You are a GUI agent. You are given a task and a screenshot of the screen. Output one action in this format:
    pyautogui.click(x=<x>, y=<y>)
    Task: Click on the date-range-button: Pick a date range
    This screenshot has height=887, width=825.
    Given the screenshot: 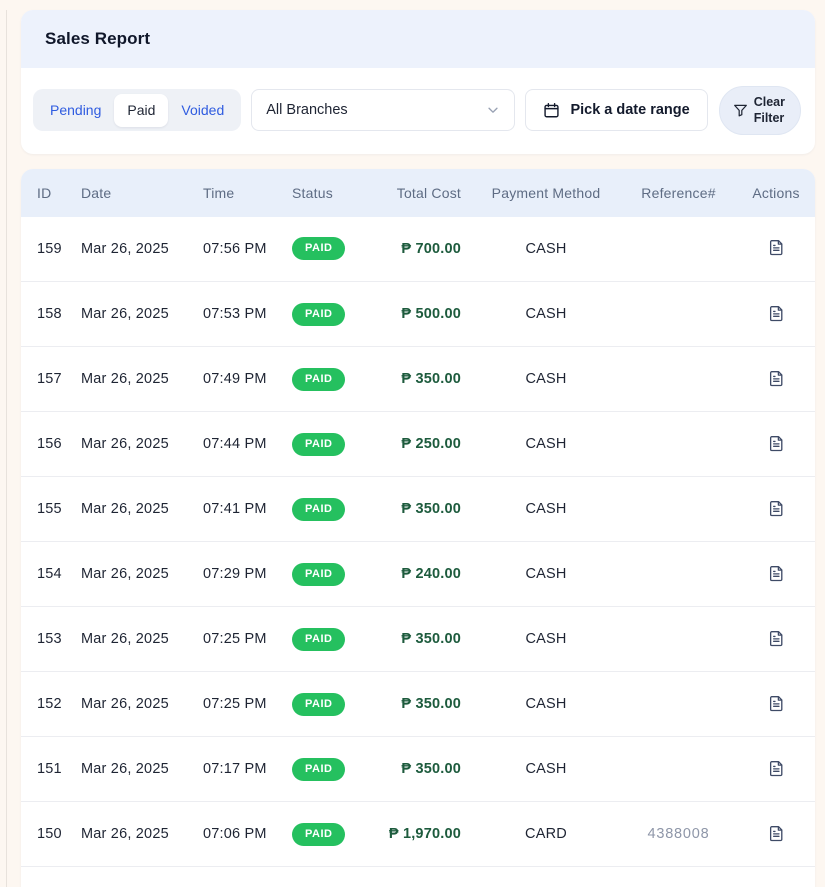 What is the action you would take?
    pyautogui.click(x=616, y=110)
    